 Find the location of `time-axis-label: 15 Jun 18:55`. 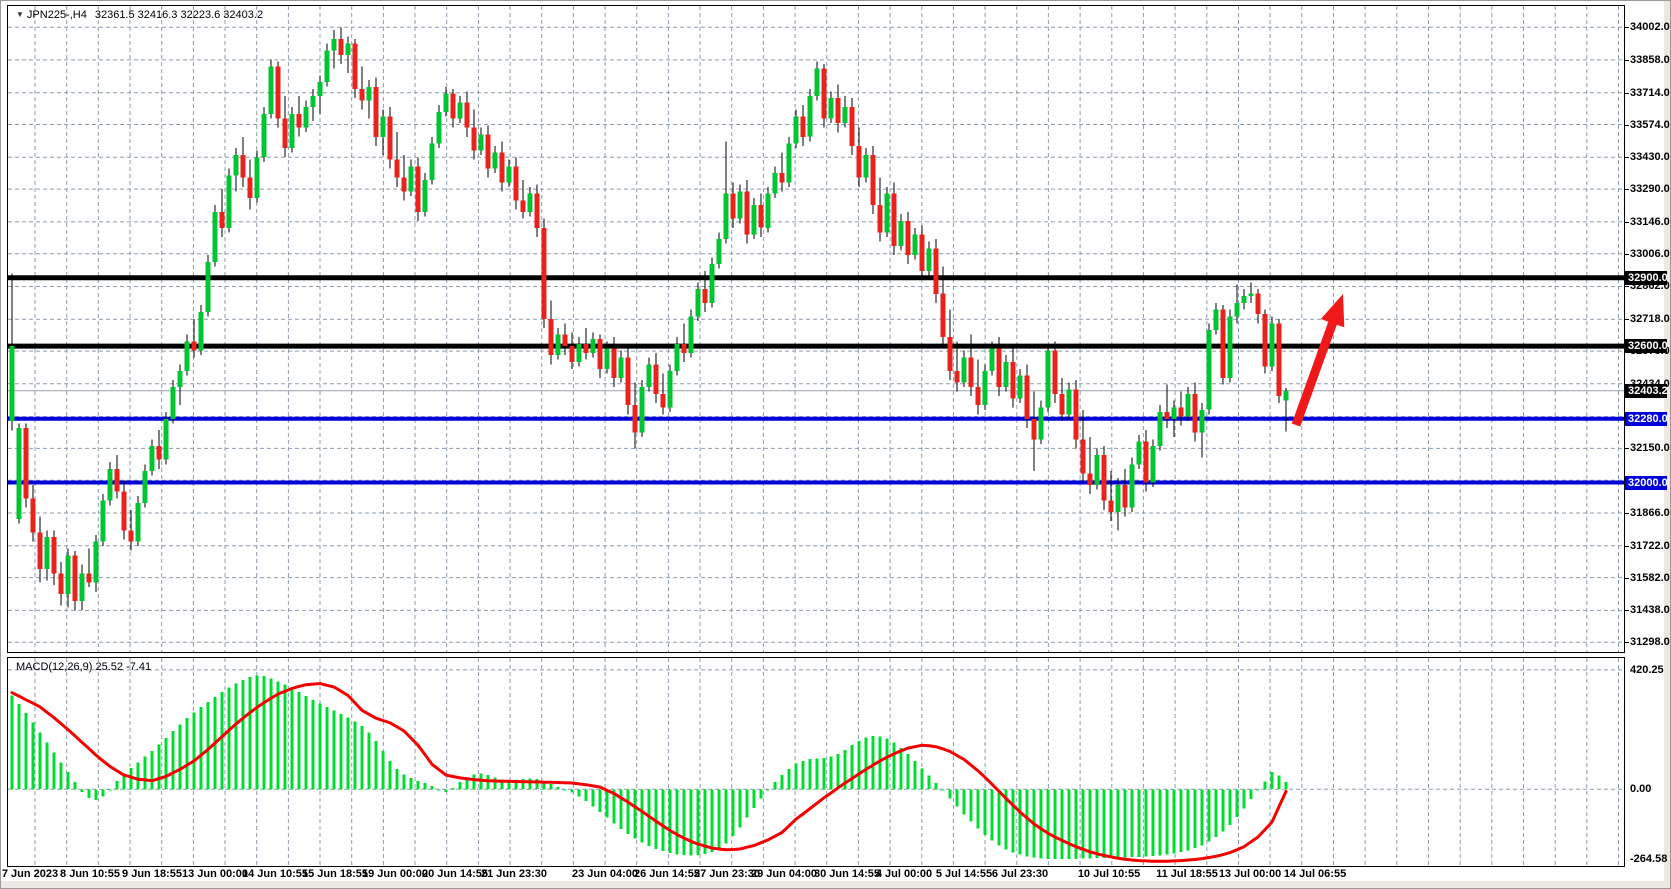

time-axis-label: 15 Jun 18:55 is located at coordinates (335, 874).